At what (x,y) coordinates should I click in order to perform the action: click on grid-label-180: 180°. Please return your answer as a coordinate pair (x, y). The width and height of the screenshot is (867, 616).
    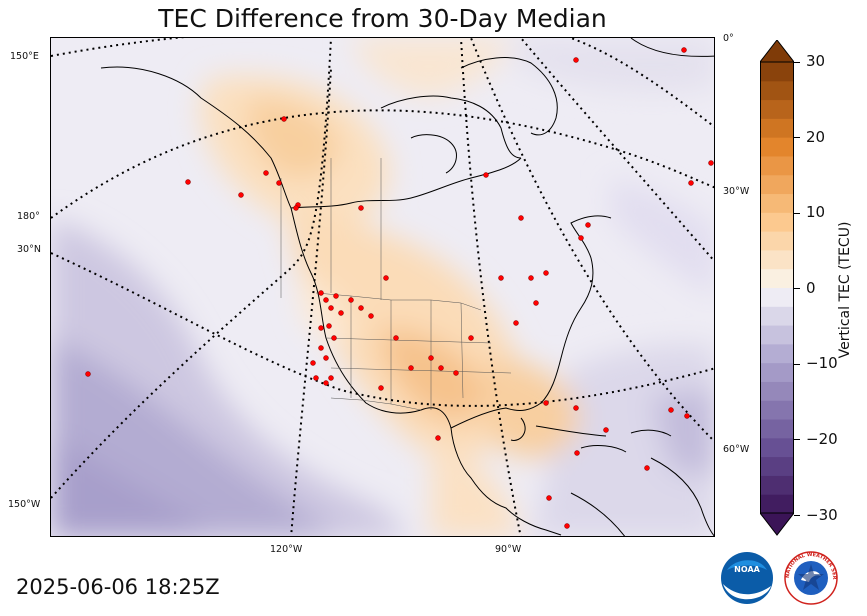
    Looking at the image, I should click on (28, 216).